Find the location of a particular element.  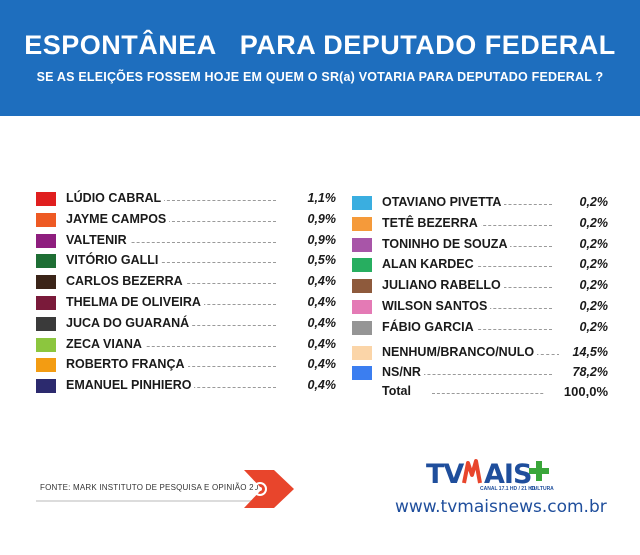

table-row: THELMA DE OLIVEIRA 0,4% is located at coordinates (186, 303).